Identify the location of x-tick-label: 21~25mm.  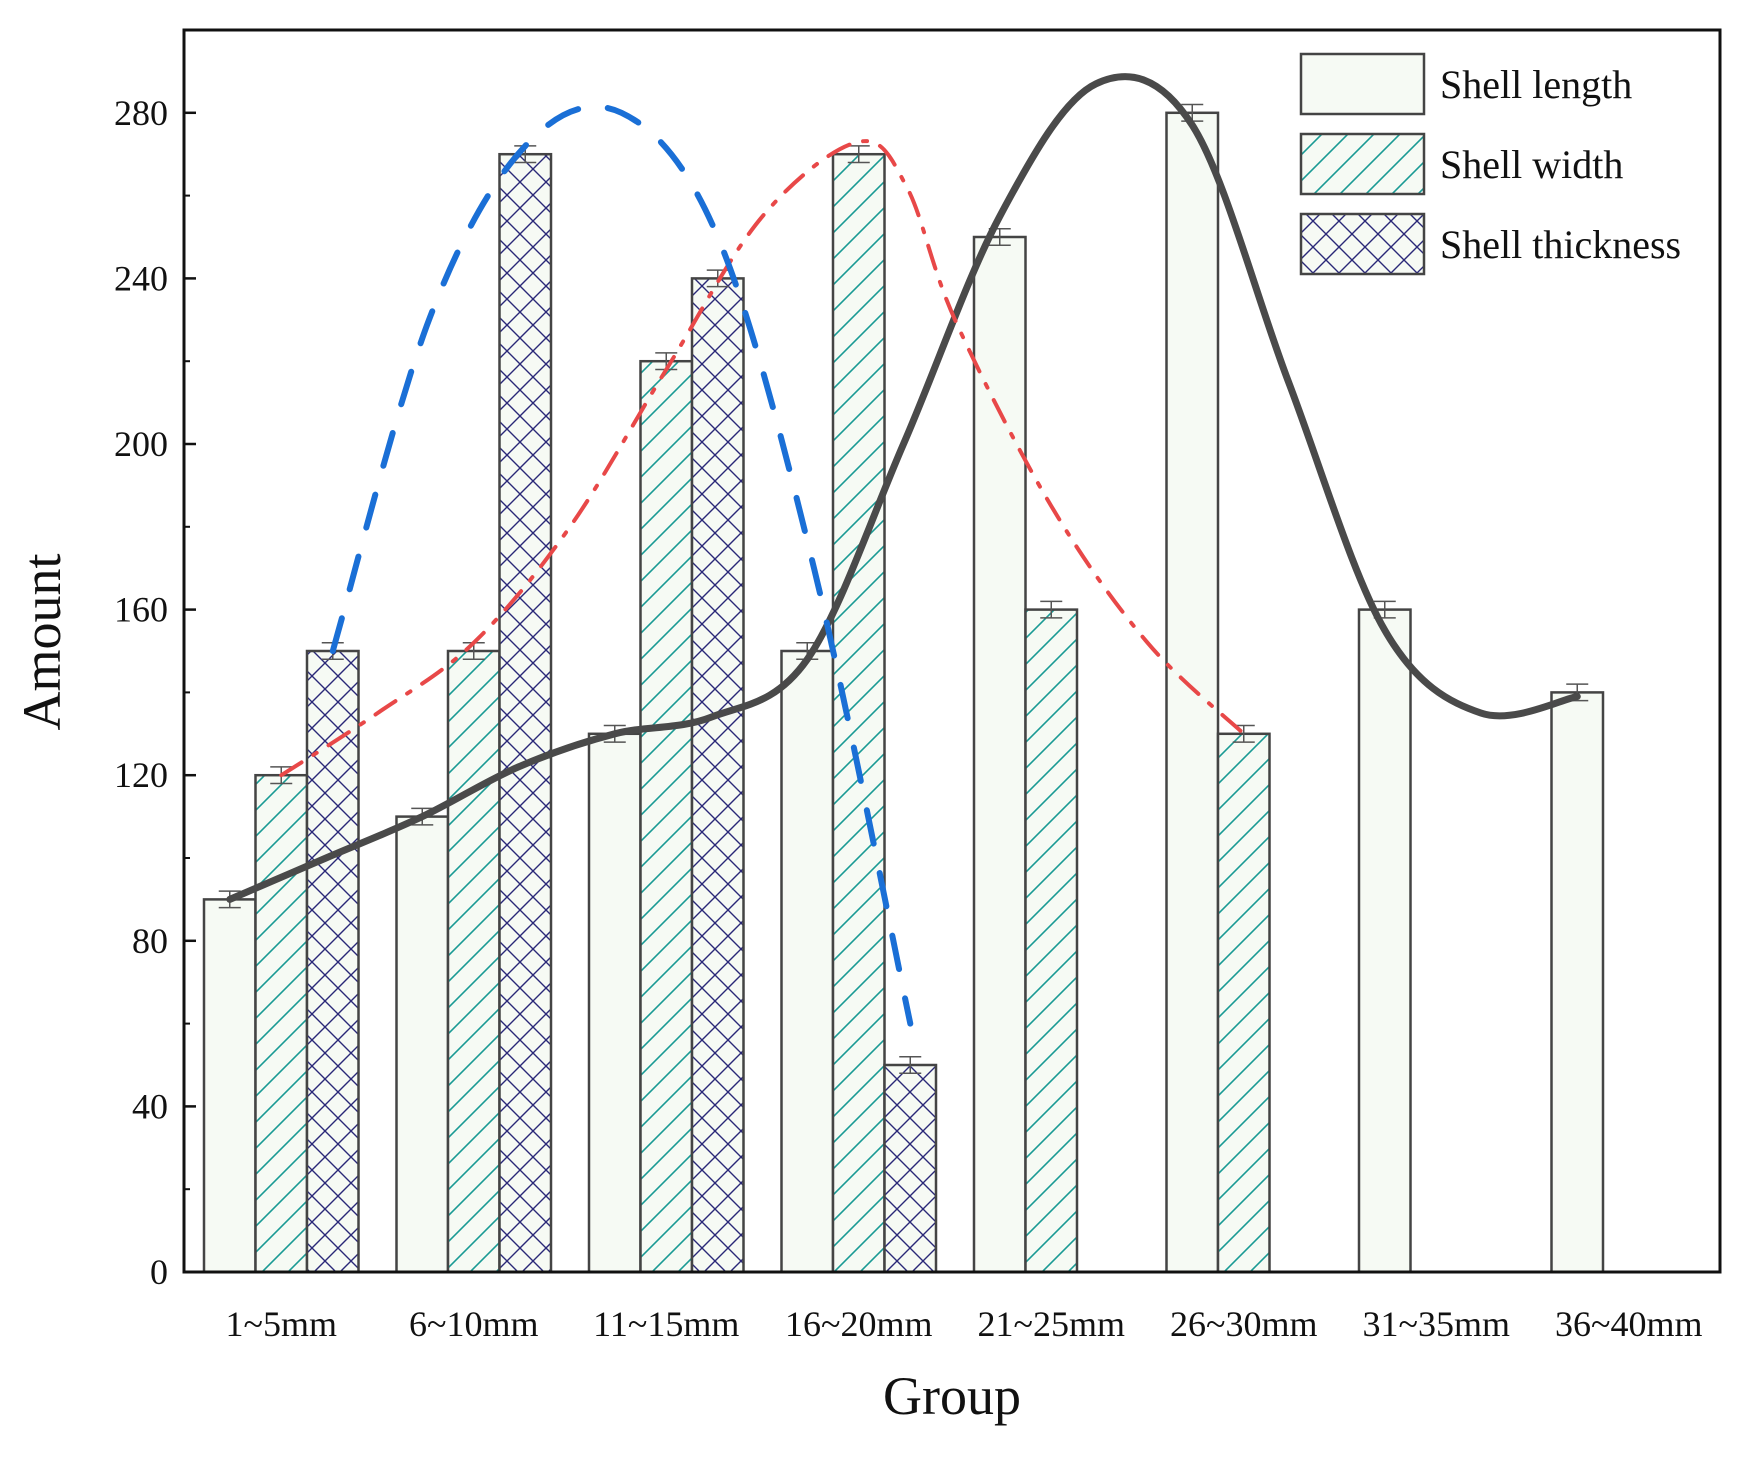
(1051, 1324).